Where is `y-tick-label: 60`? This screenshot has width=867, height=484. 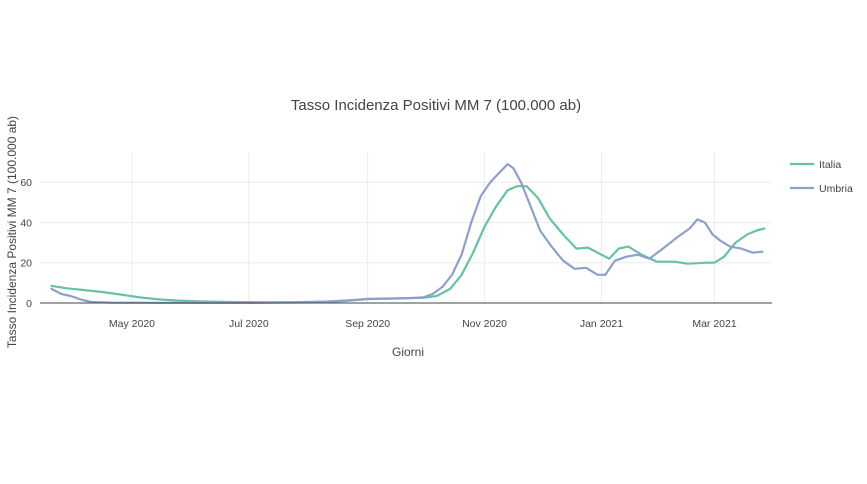 y-tick-label: 60 is located at coordinates (26, 183).